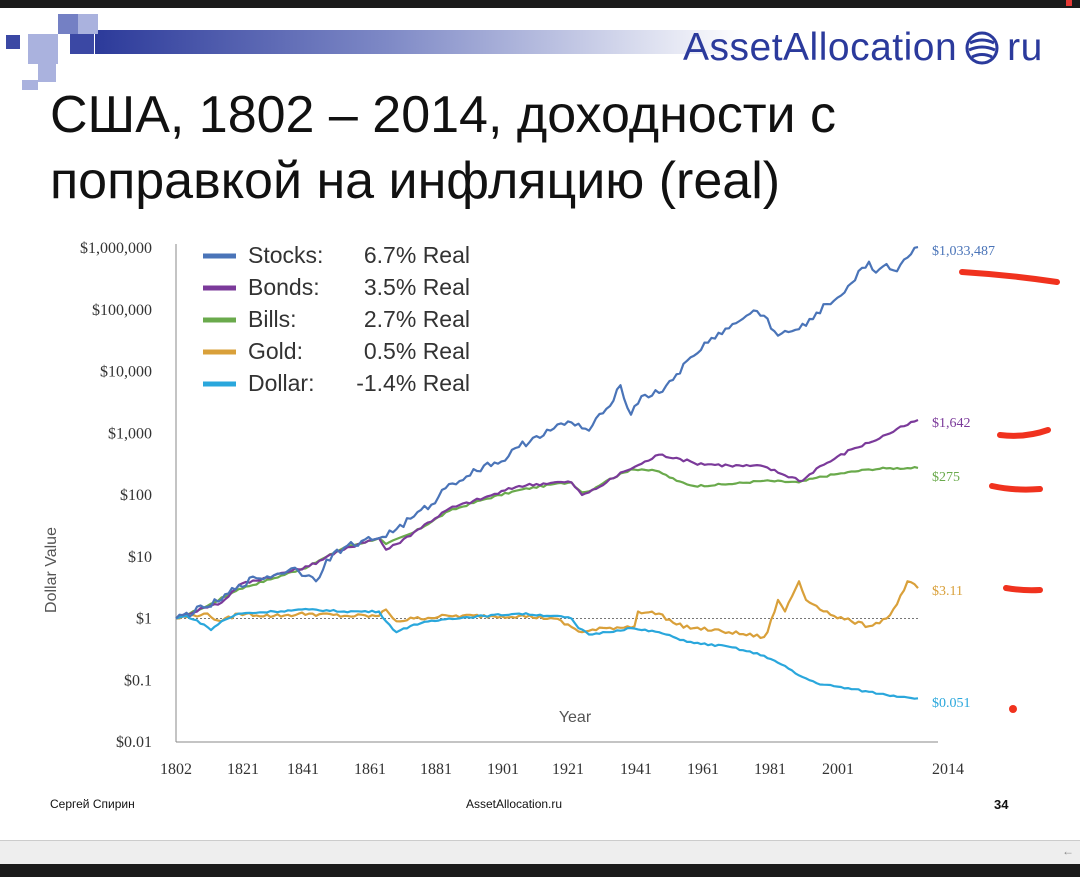 The width and height of the screenshot is (1080, 877). I want to click on end-value-label-bills: $275, so click(946, 477).